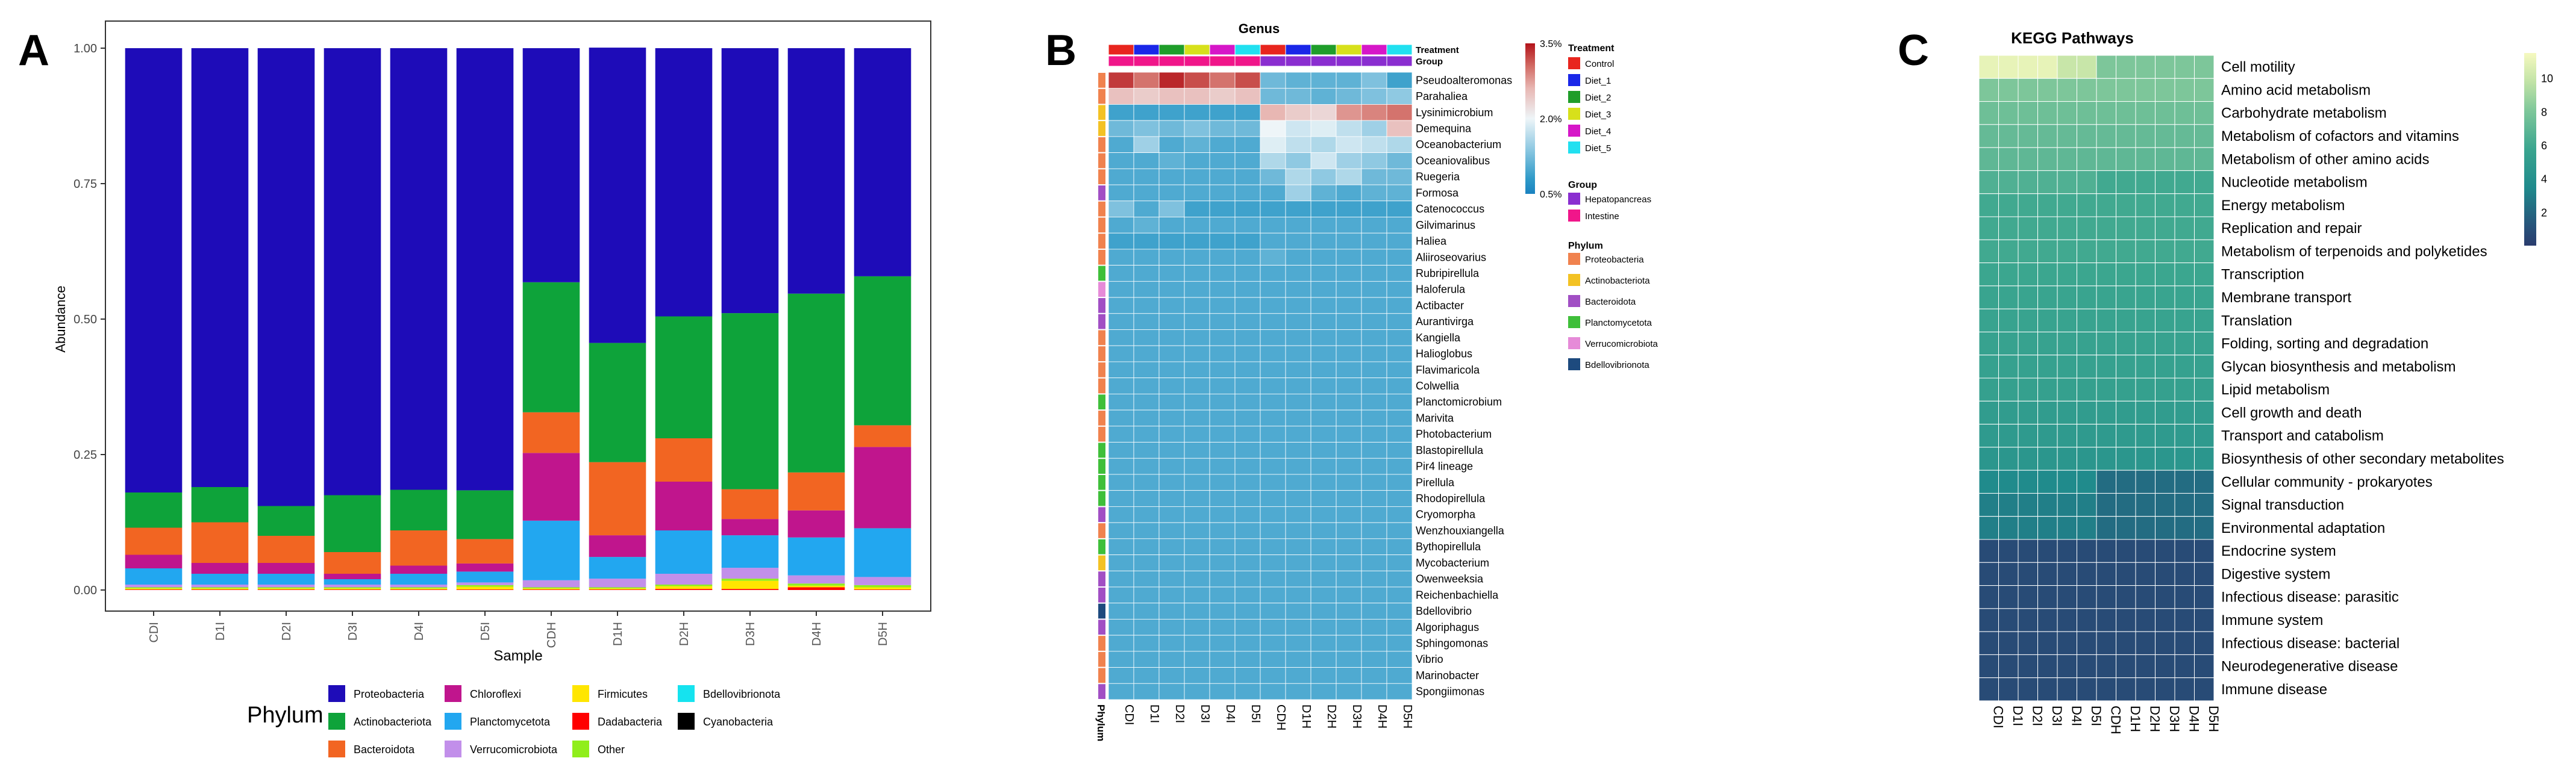 This screenshot has width=2576, height=761. Describe the element at coordinates (2258, 67) in the screenshot. I see `kegg-row-label: Cell motility` at that location.